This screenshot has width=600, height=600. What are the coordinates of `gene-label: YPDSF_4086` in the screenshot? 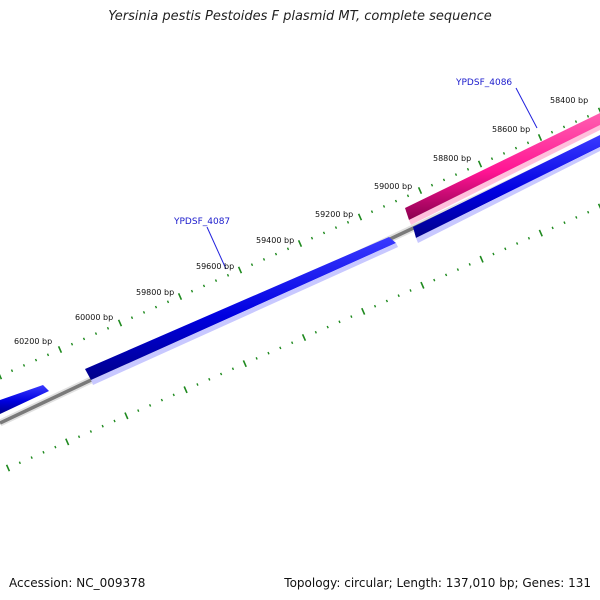 It's located at (483, 83).